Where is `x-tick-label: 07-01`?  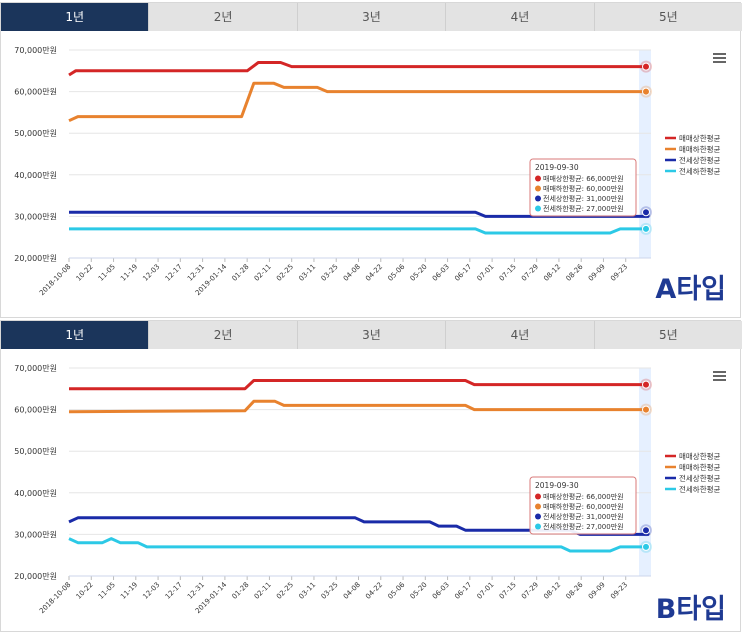
x-tick-label: 07-01 is located at coordinates (485, 273).